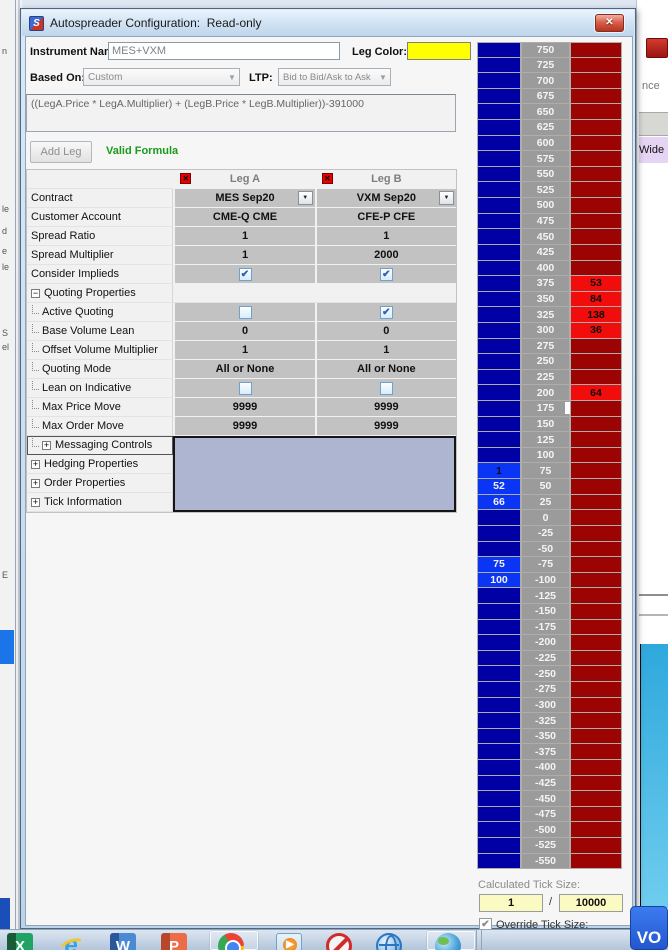 Image resolution: width=668 pixels, height=950 pixels. I want to click on expand-icon: +, so click(46, 444).